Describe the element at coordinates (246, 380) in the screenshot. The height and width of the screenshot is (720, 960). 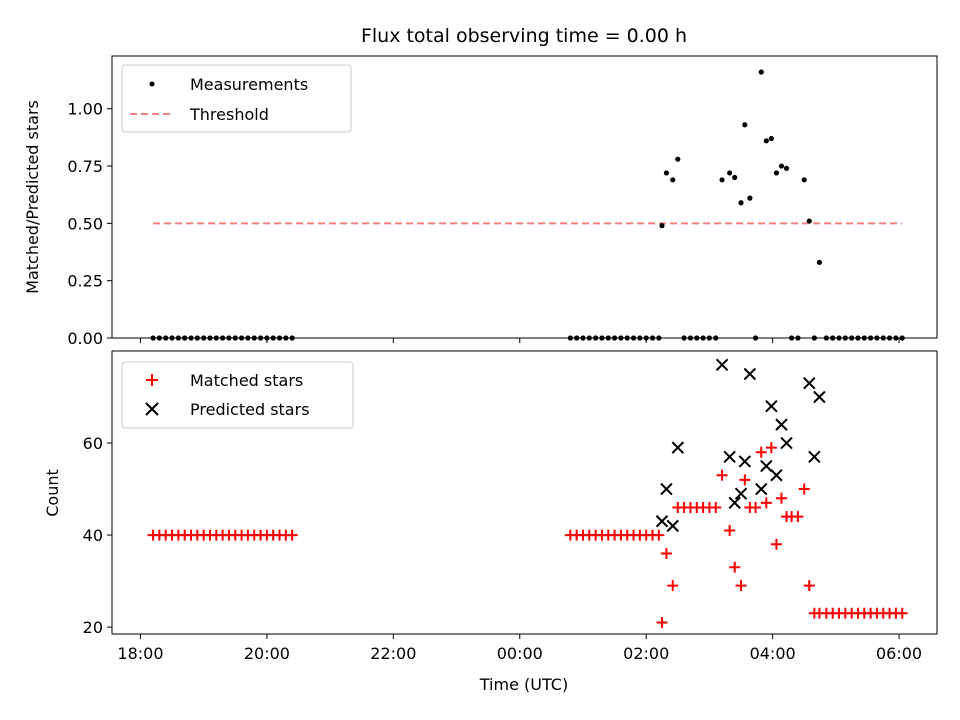
I see `legend-matched-label: Matched stars` at that location.